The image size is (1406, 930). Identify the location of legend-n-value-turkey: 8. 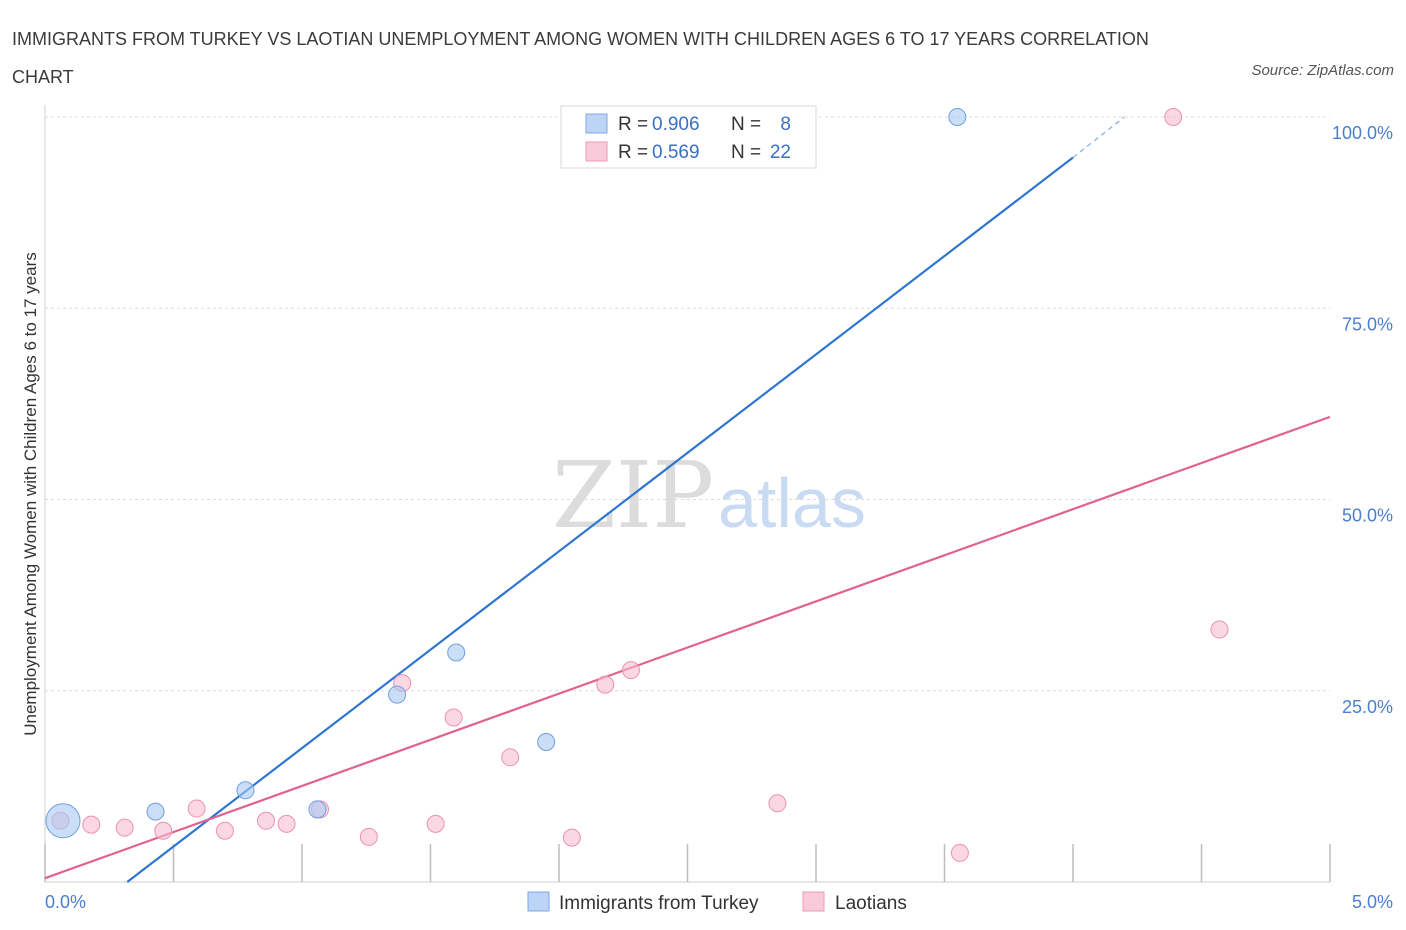
(785, 124).